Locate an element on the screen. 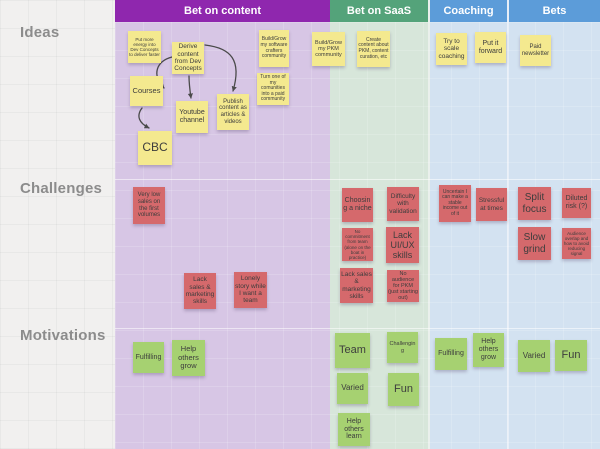  column-header-bets: Bets is located at coordinates (554, 11).